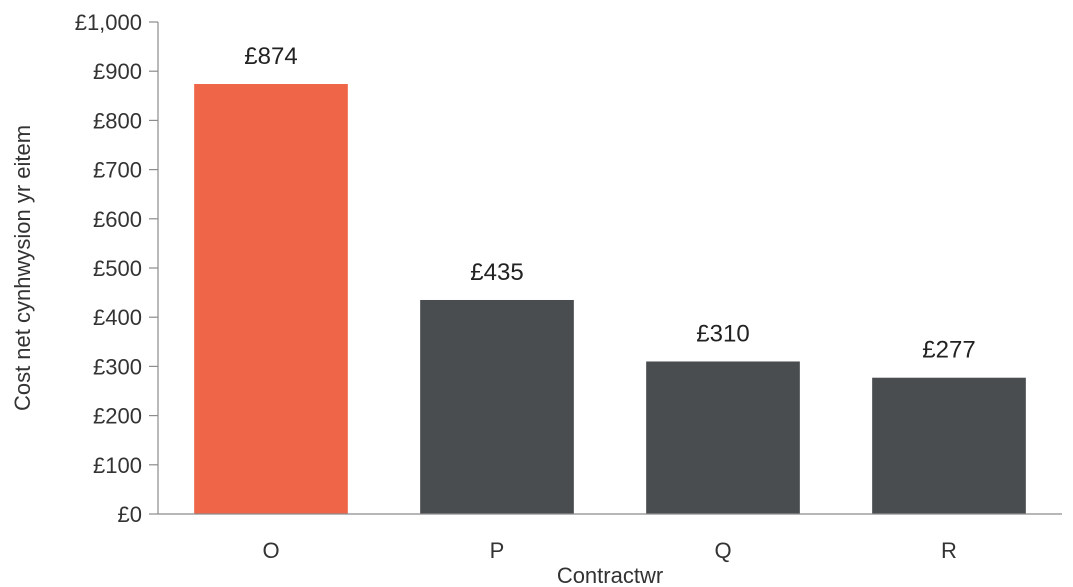 Image resolution: width=1073 pixels, height=587 pixels. I want to click on y-tick-label: £600, so click(117, 219).